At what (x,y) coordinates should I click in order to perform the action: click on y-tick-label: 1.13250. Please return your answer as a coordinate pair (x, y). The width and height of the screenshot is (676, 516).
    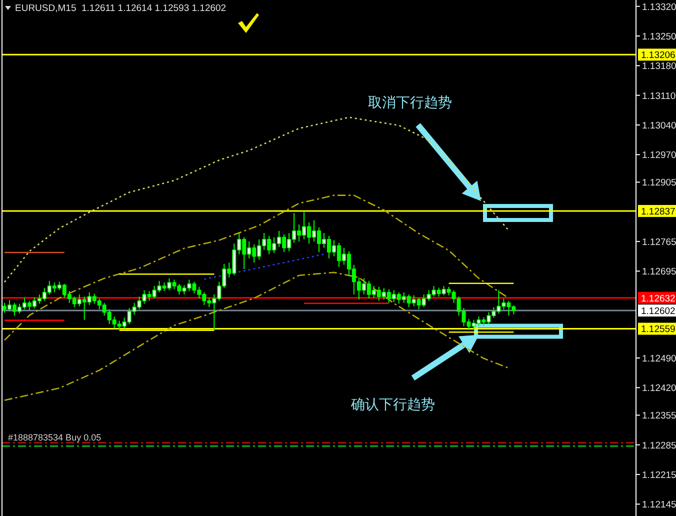
    Looking at the image, I should click on (659, 37).